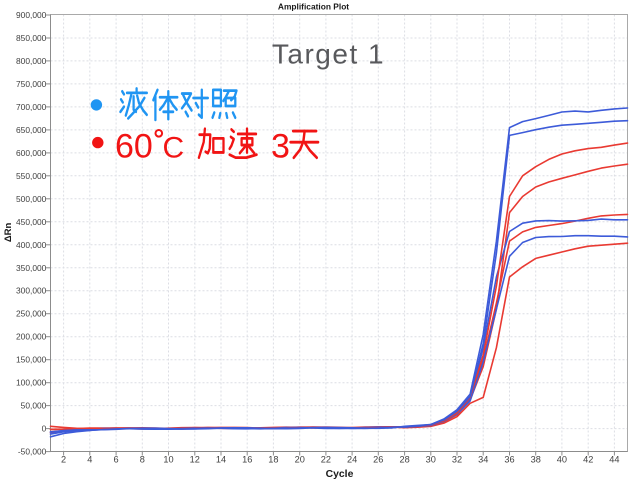  Describe the element at coordinates (31, 153) in the screenshot. I see `svg-text: 600,000` at that location.